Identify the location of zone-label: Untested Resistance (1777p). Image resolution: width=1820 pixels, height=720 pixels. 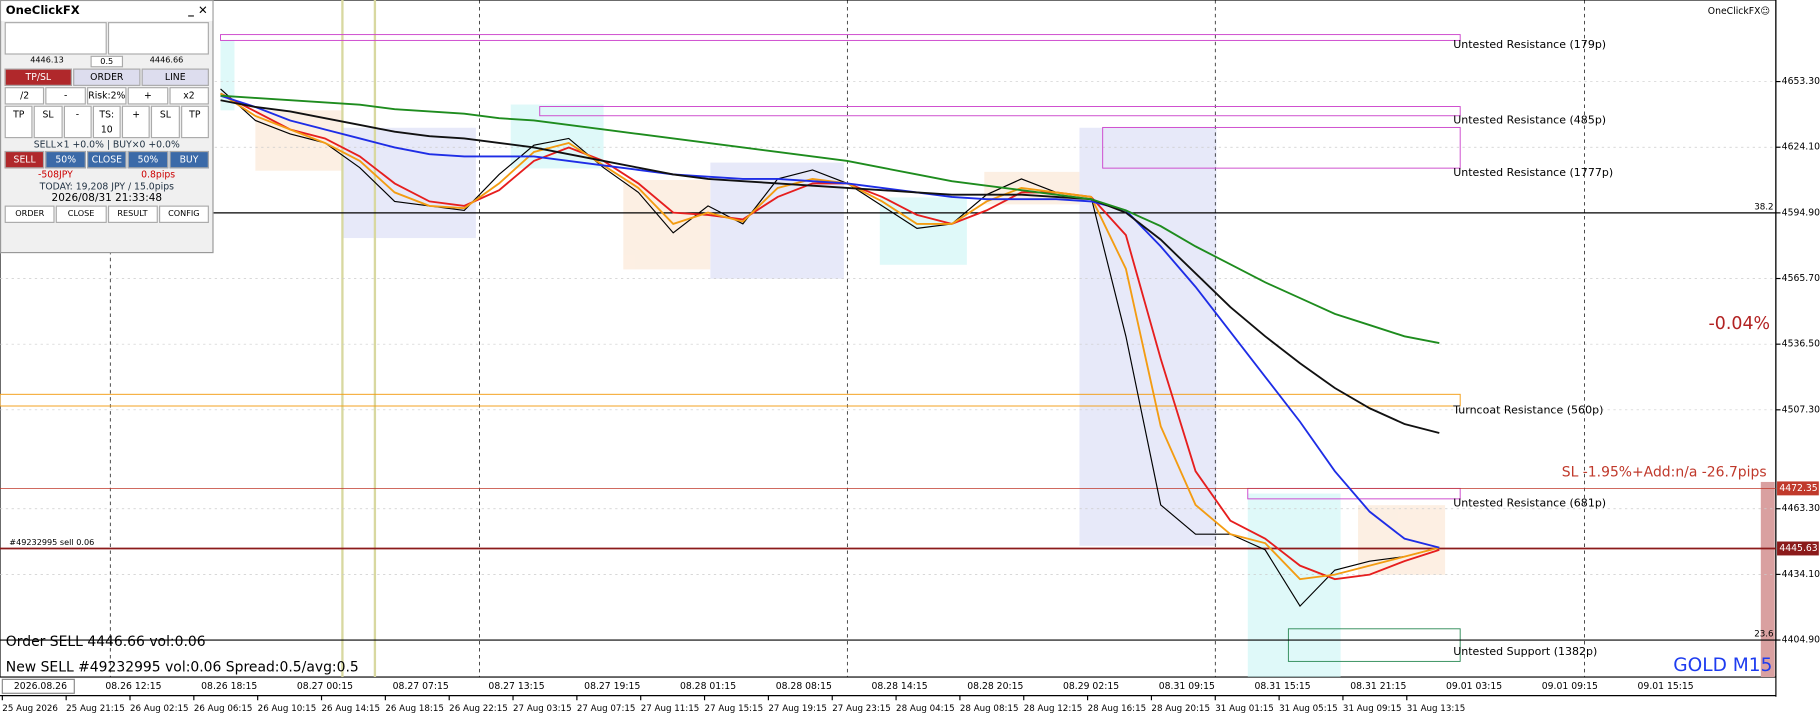
(1533, 172).